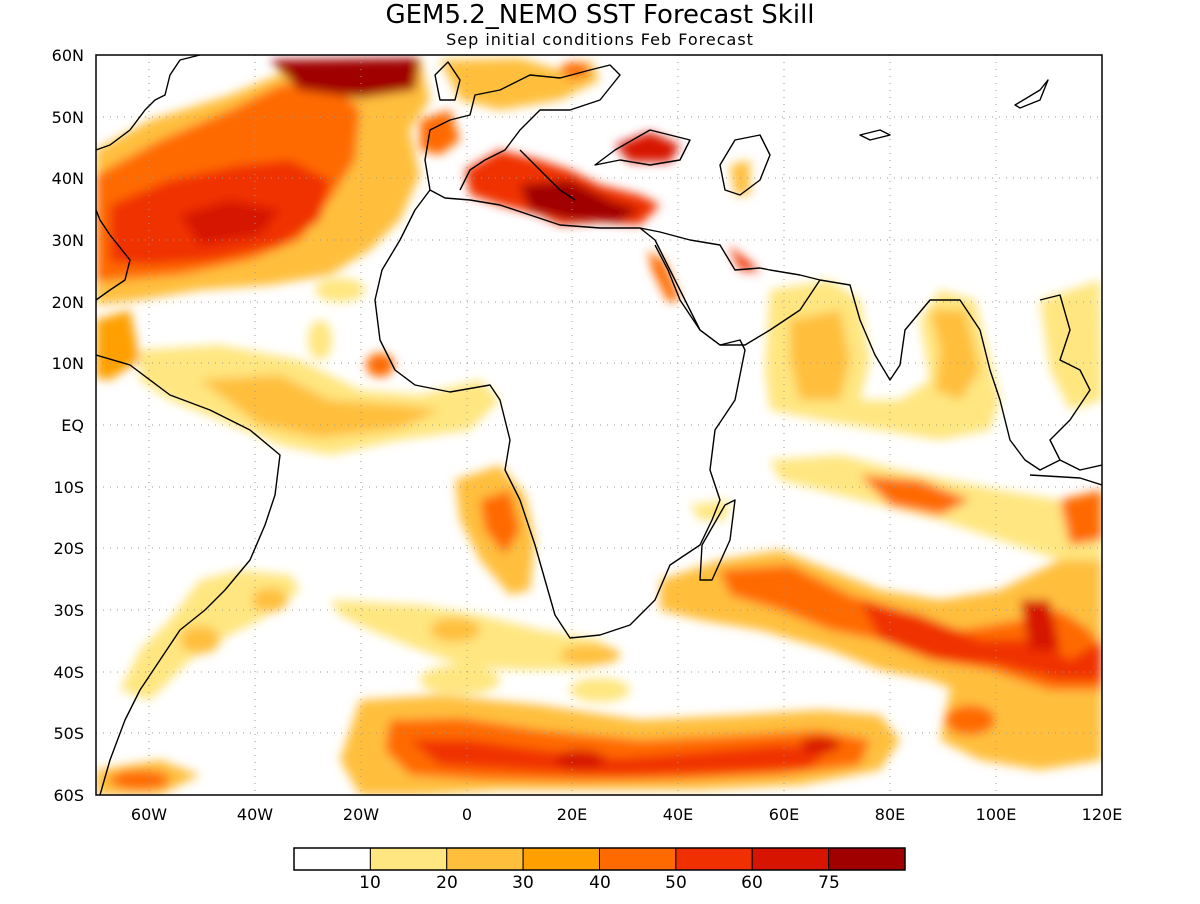  I want to click on lat-label: 60N, so click(68, 55).